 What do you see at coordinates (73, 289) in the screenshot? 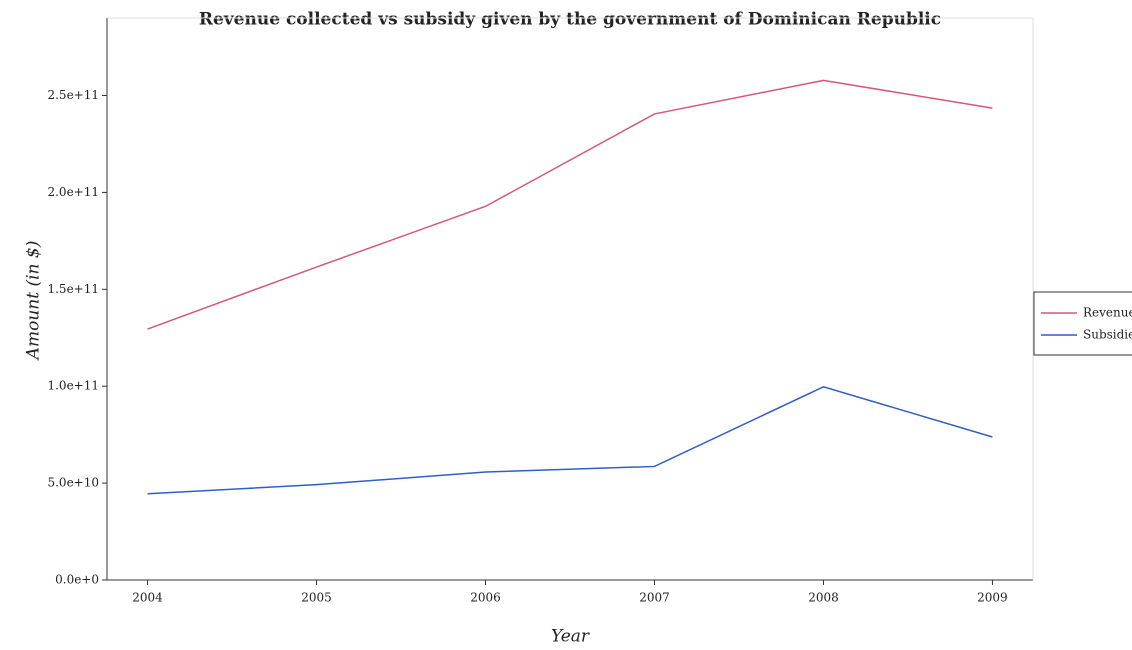
I see `y-tick-label: 1.5e+11` at bounding box center [73, 289].